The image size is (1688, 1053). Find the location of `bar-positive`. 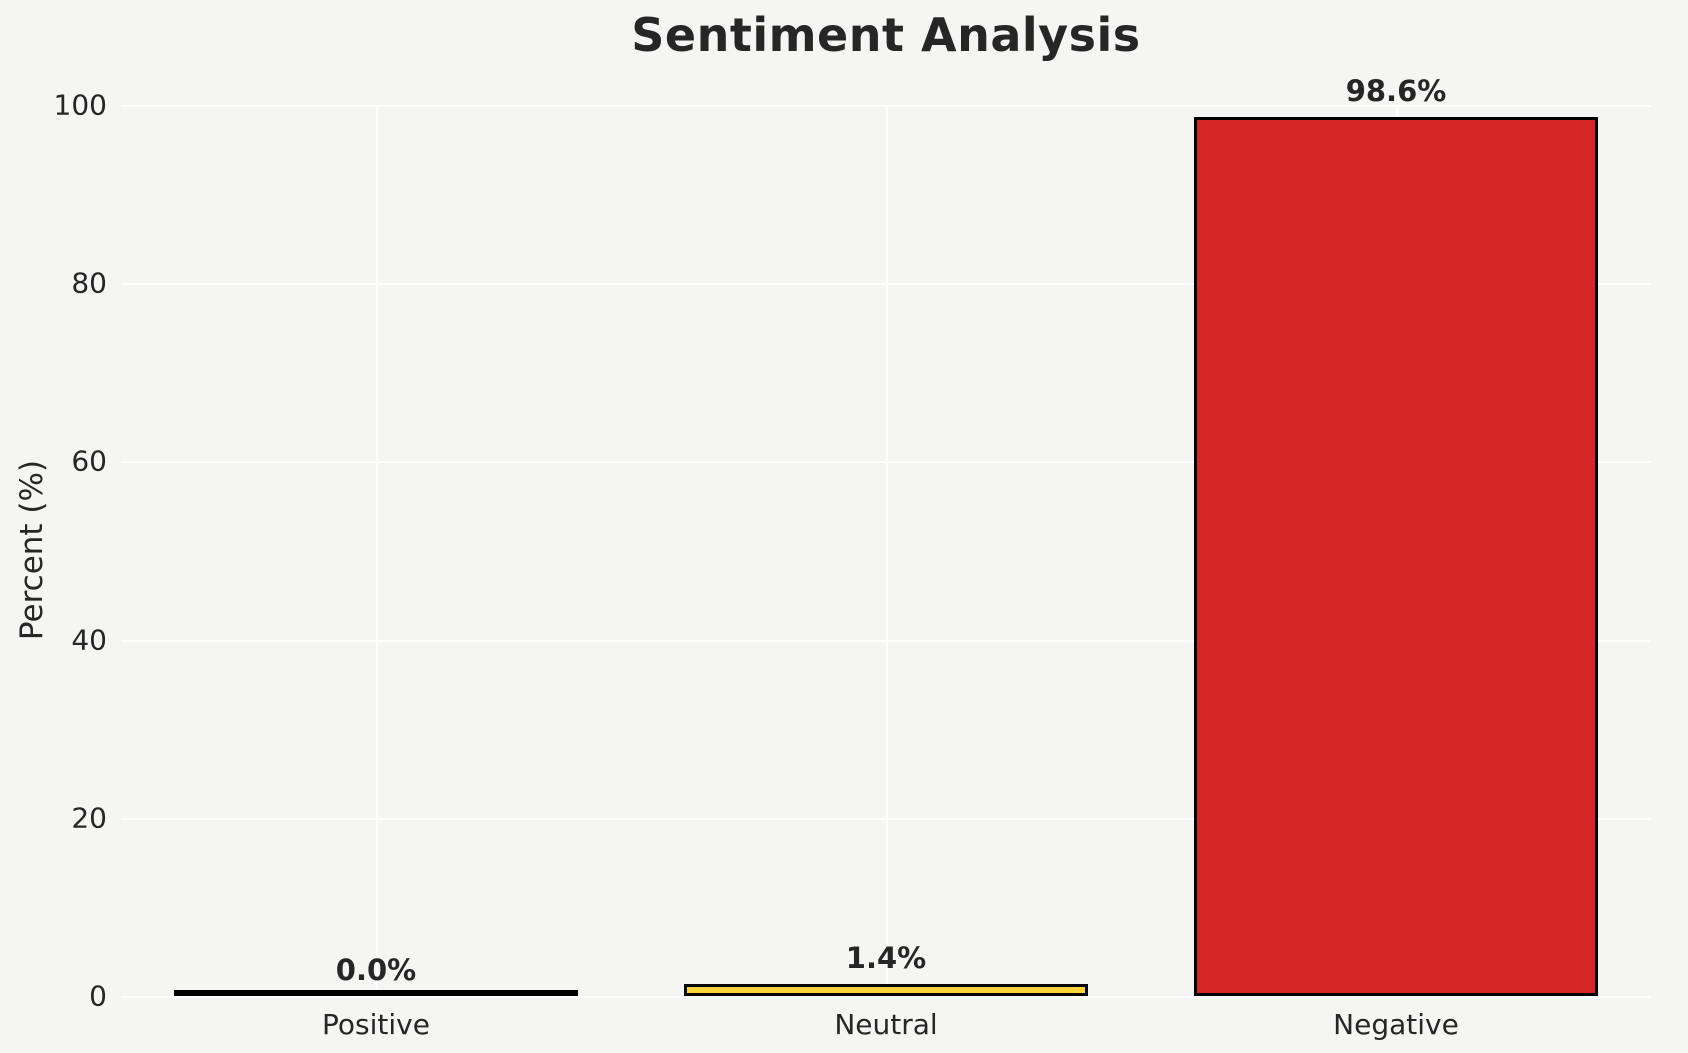

bar-positive is located at coordinates (376, 993).